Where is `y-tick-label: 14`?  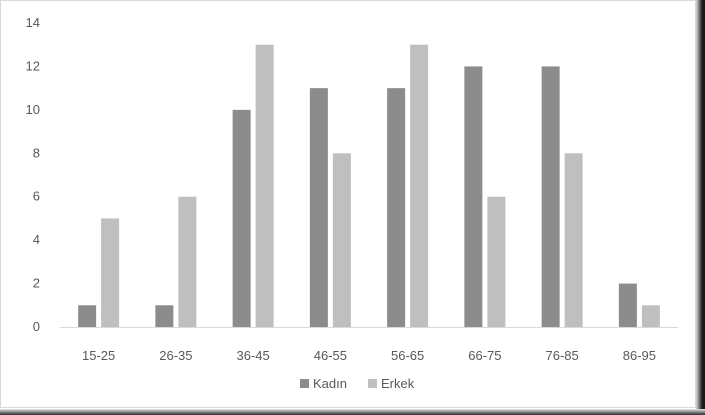 y-tick-label: 14 is located at coordinates (33, 22).